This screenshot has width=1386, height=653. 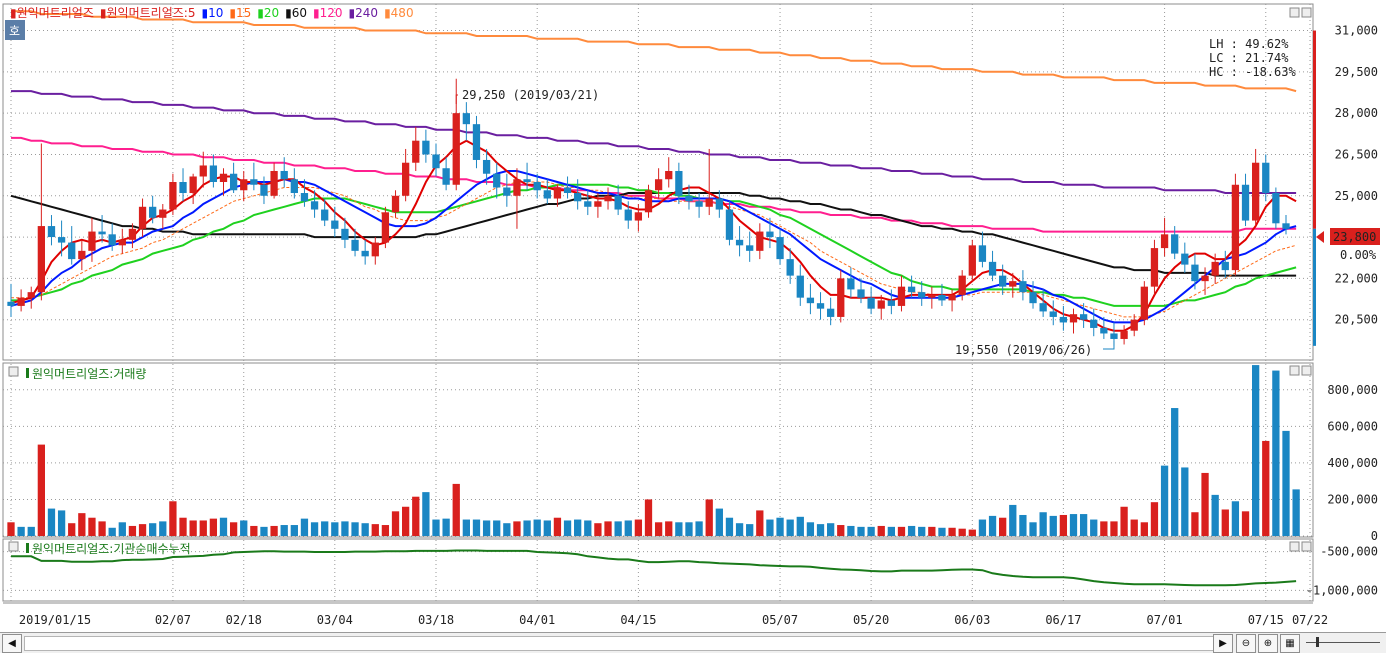 What do you see at coordinates (530, 95) in the screenshot?
I see `high-annotation: 29,250 (2019/03/21)` at bounding box center [530, 95].